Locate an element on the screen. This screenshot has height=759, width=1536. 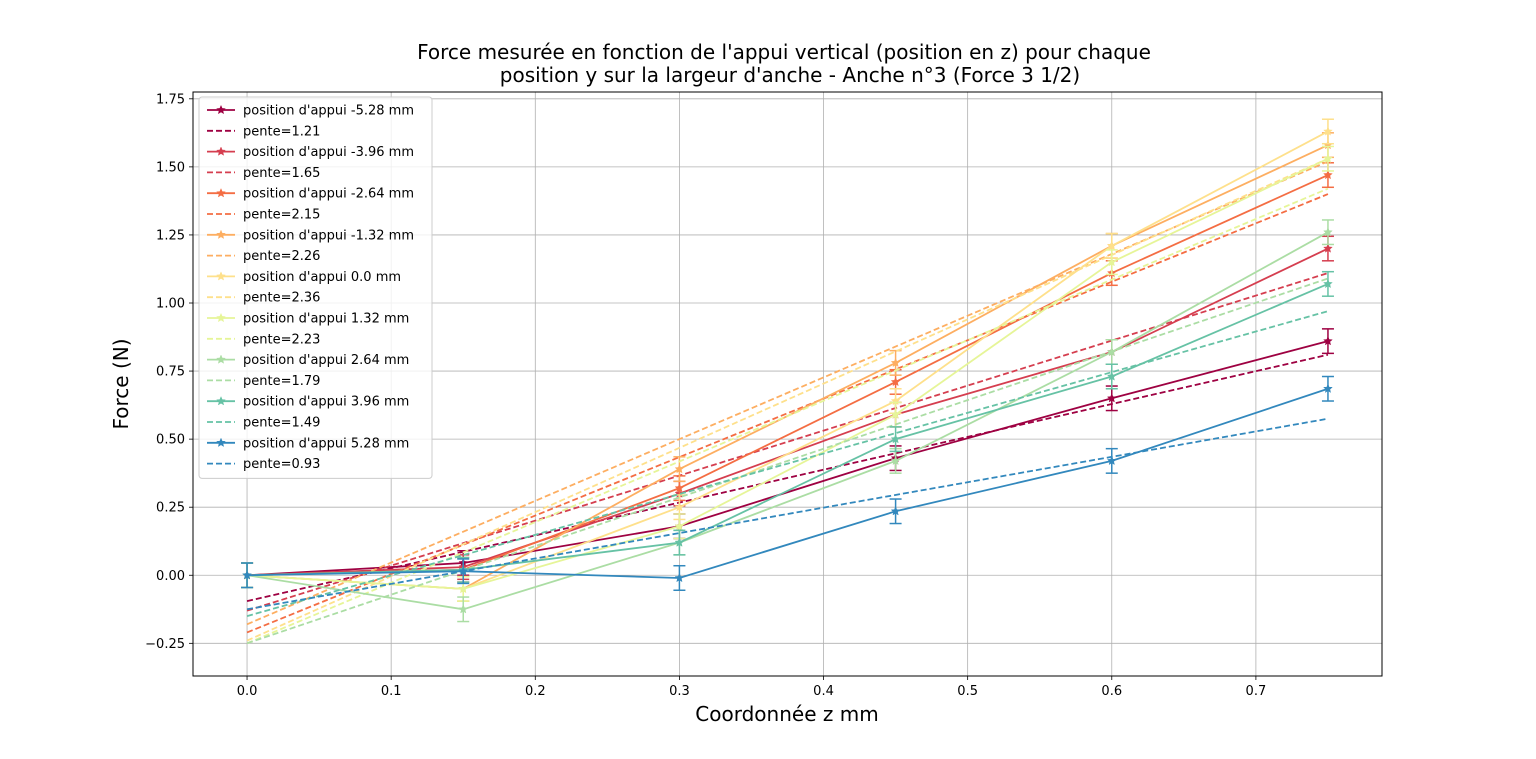
x-tick-label: 0.7 is located at coordinates (1256, 691).